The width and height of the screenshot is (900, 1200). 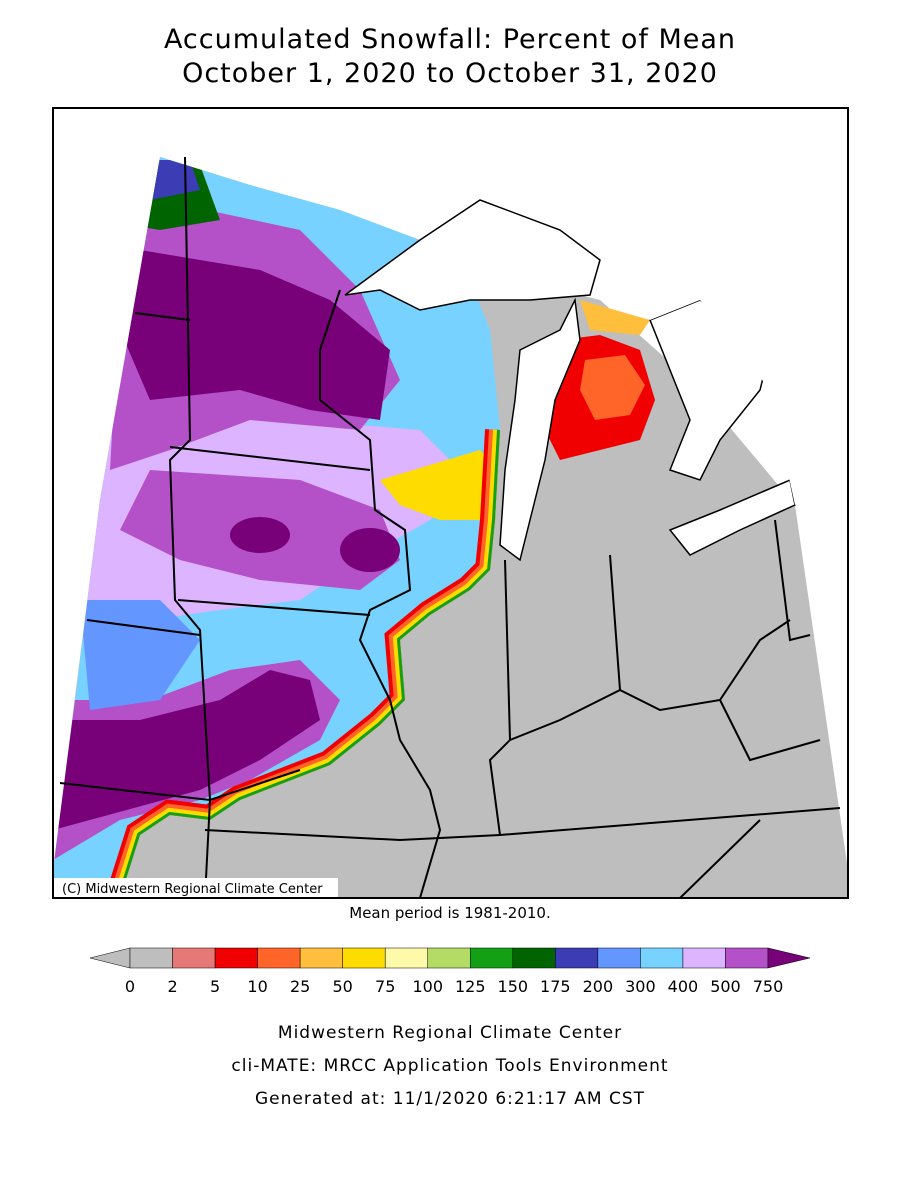 What do you see at coordinates (257, 986) in the screenshot?
I see `legend-tick-label: 10` at bounding box center [257, 986].